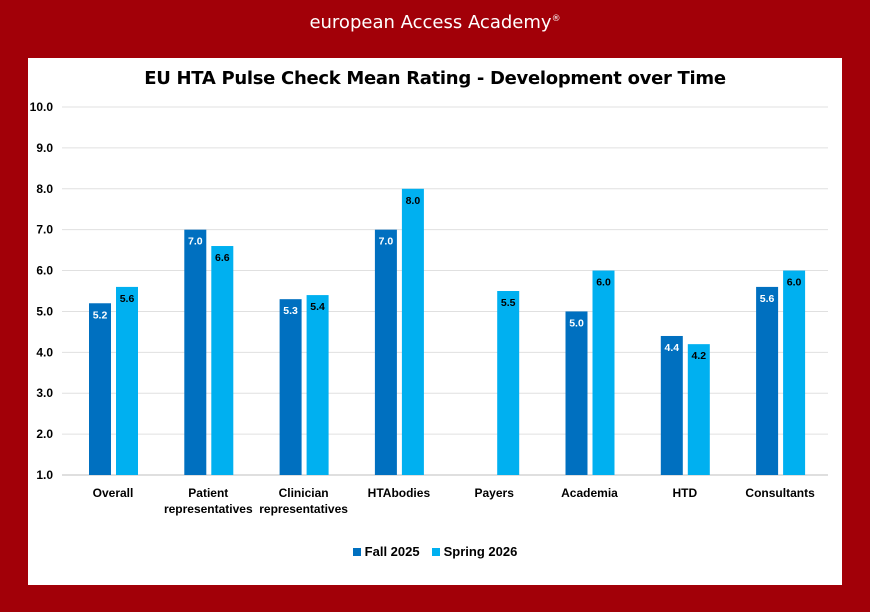 Image resolution: width=870 pixels, height=612 pixels. What do you see at coordinates (508, 303) in the screenshot?
I see `data-label: 5.5` at bounding box center [508, 303].